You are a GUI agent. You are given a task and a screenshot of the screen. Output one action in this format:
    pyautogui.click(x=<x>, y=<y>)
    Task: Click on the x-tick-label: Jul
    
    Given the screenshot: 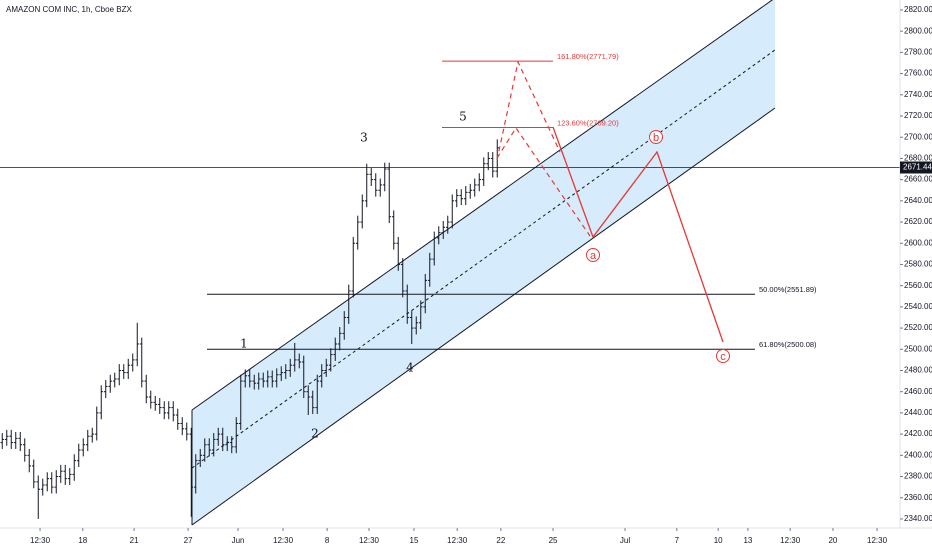 What is the action you would take?
    pyautogui.click(x=625, y=540)
    